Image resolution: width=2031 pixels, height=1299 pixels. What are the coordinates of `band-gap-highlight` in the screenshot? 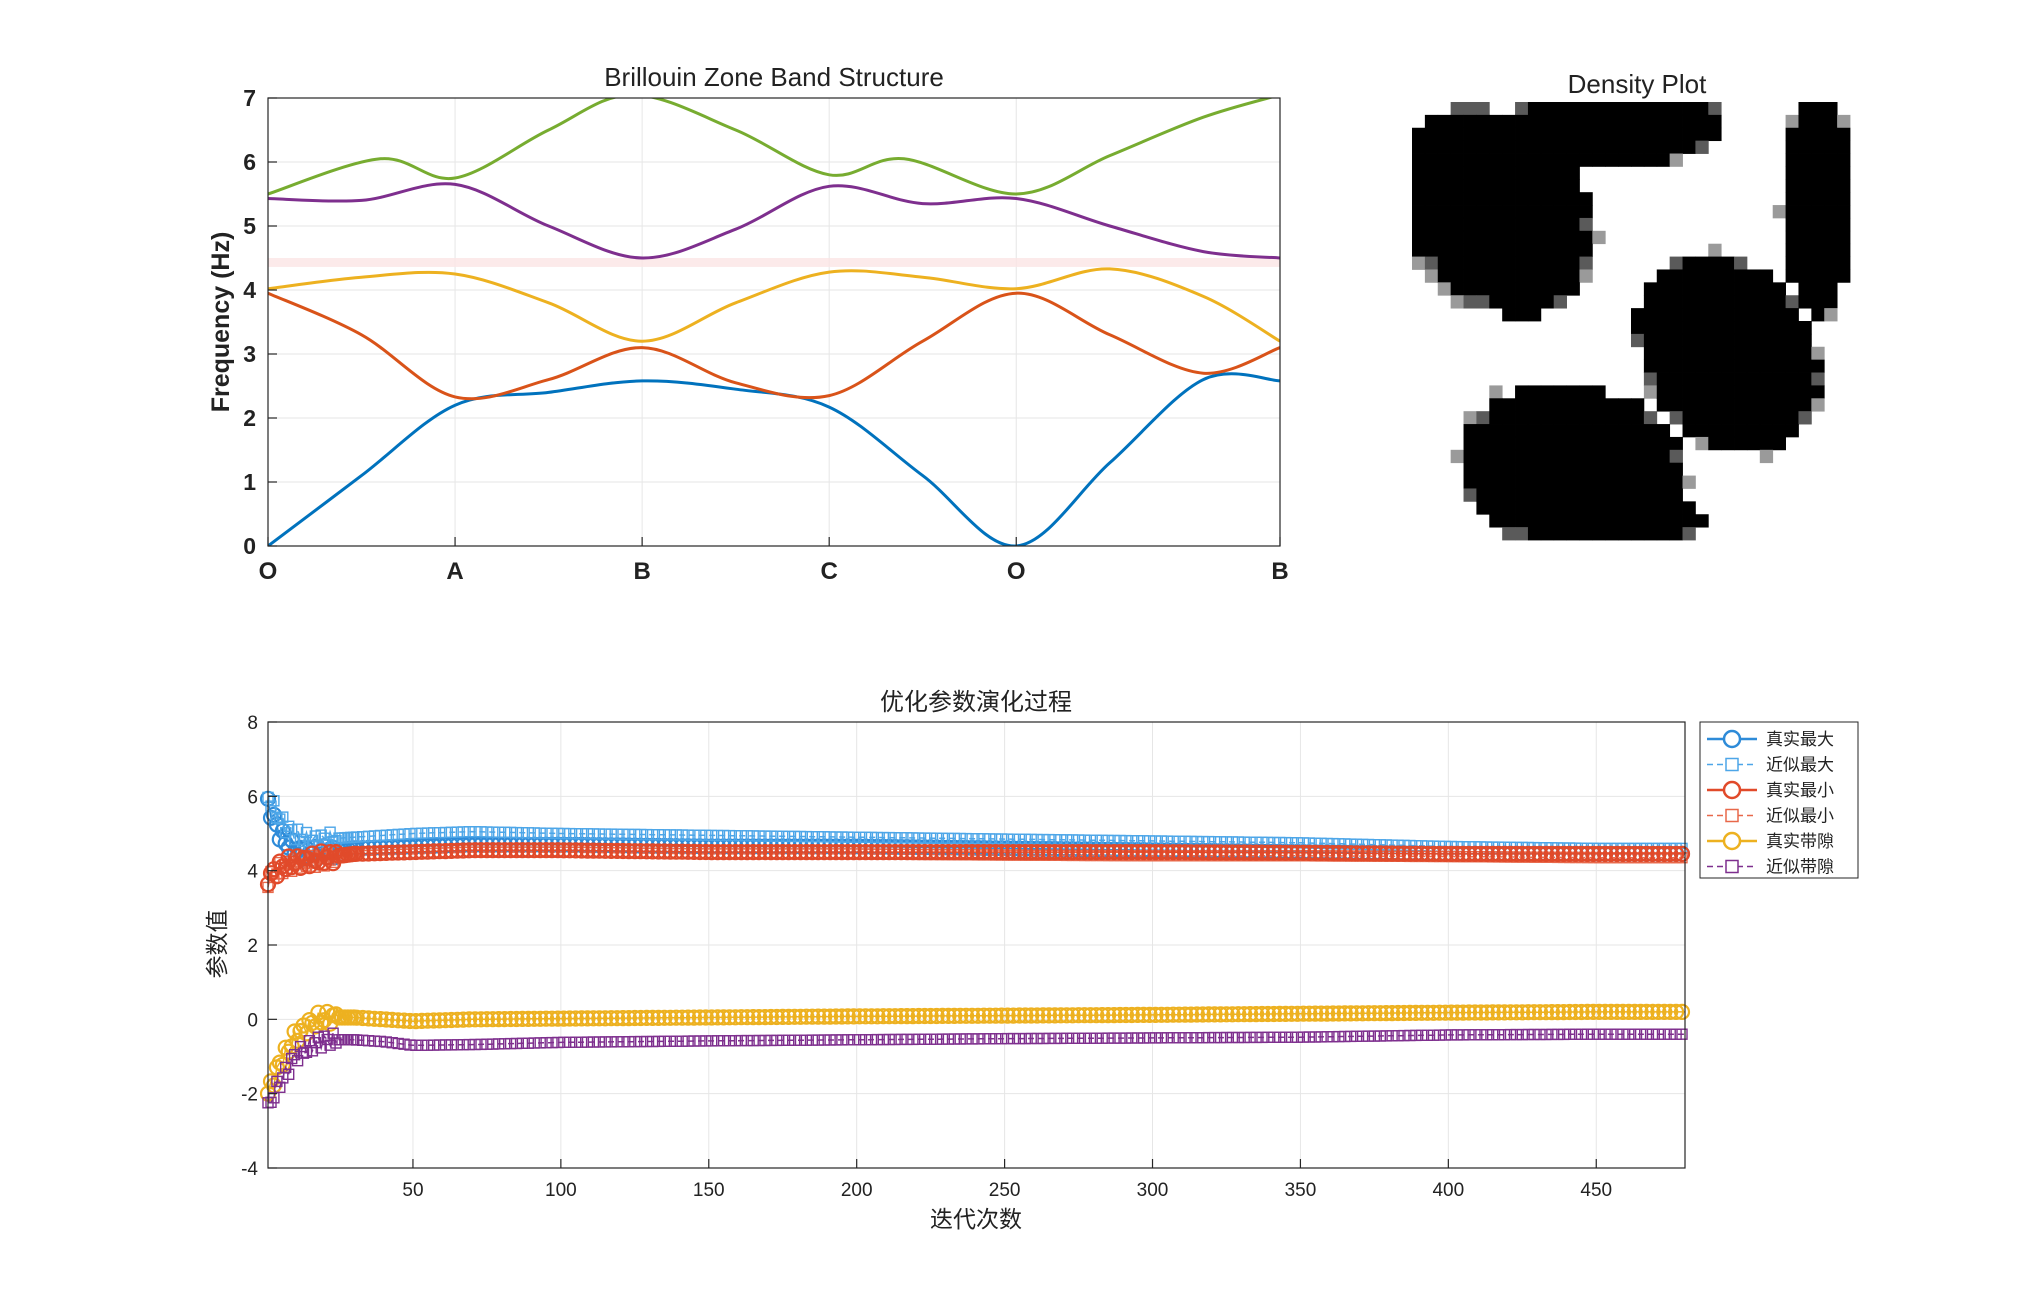 It's located at (774, 262).